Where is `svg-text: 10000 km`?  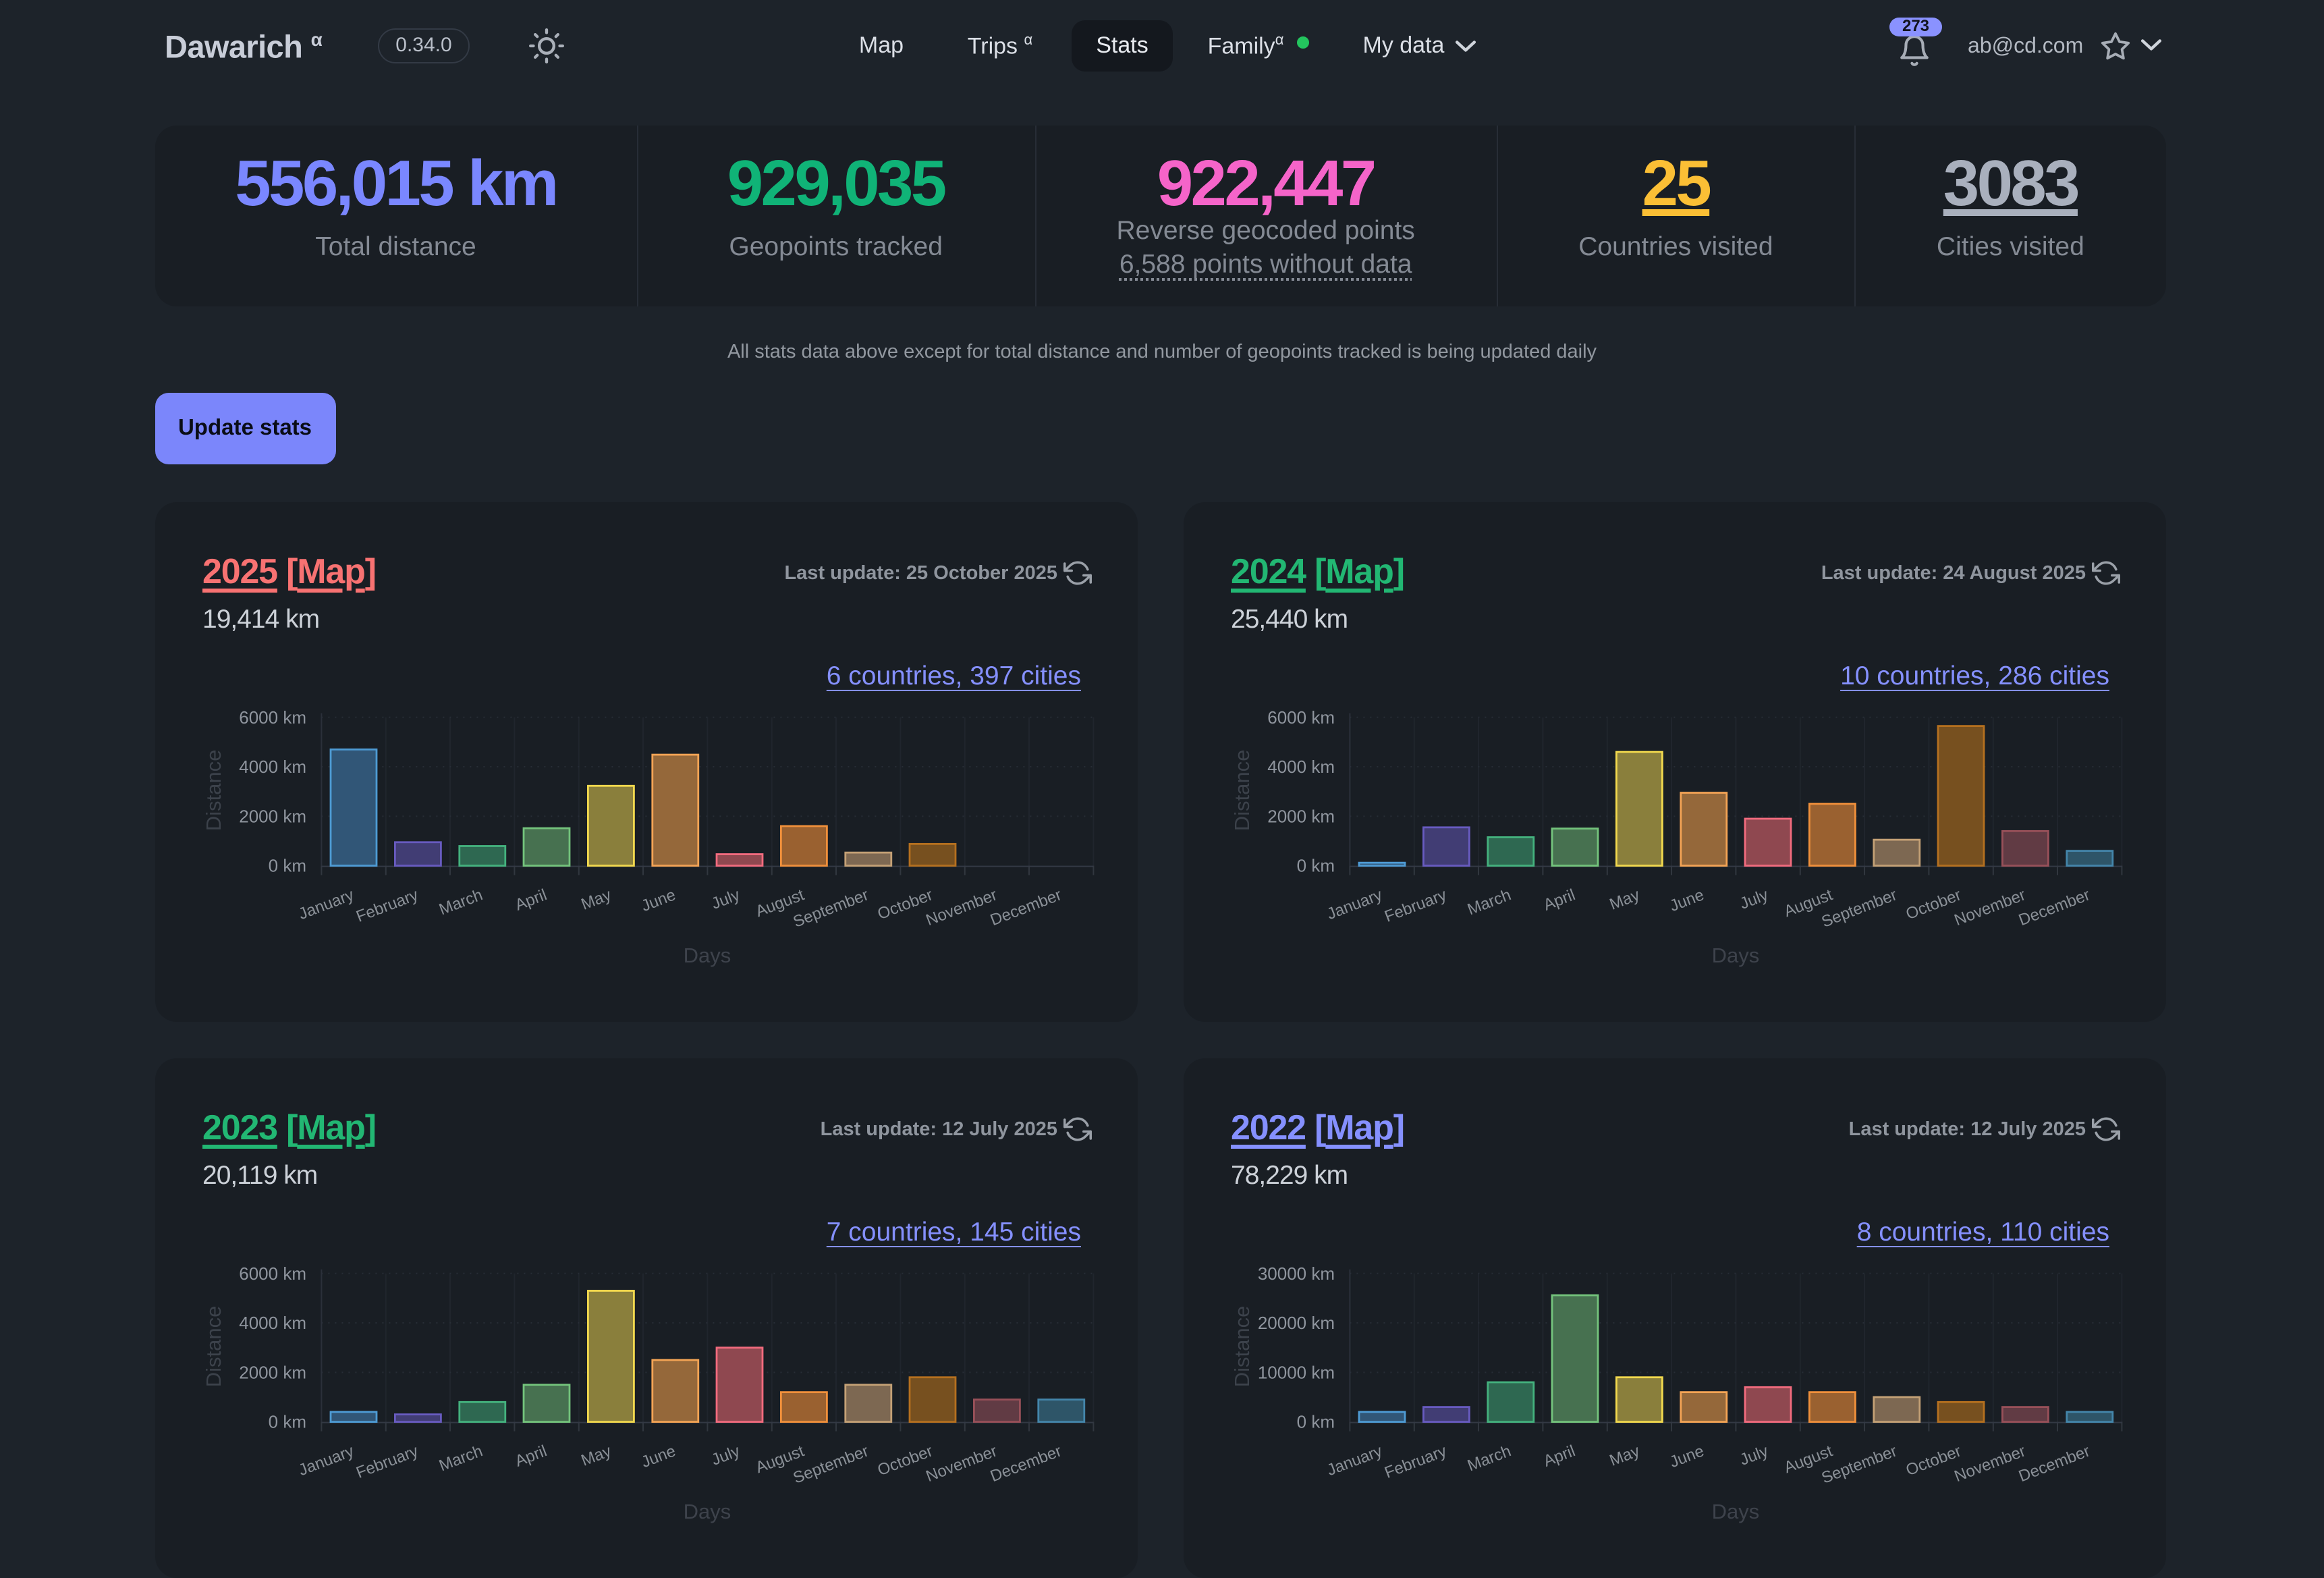 svg-text: 10000 km is located at coordinates (1295, 1372).